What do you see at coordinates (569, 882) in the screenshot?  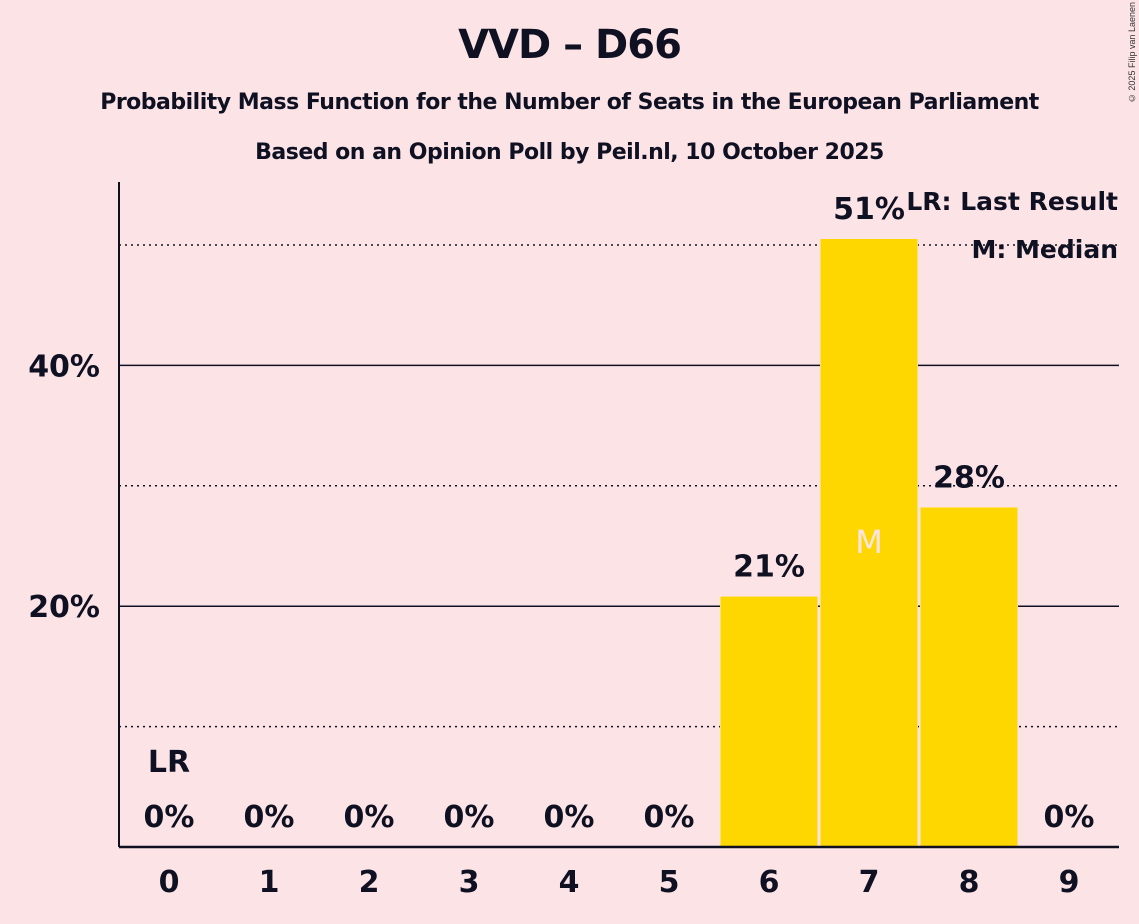 I see `x-tick-label: 4` at bounding box center [569, 882].